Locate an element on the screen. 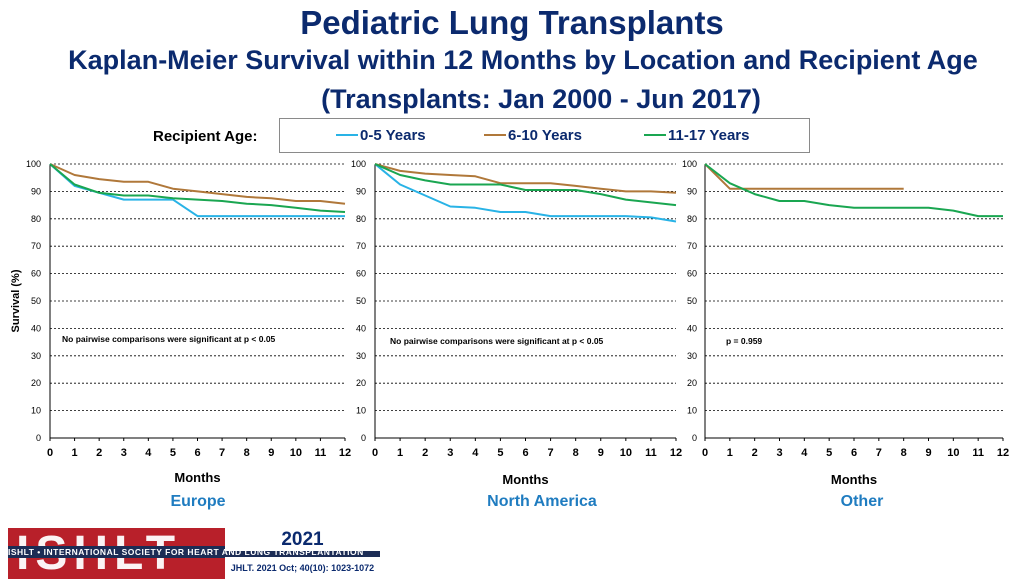 The height and width of the screenshot is (585, 1024). legend-item-6-10: 6-10 Years is located at coordinates (533, 135).